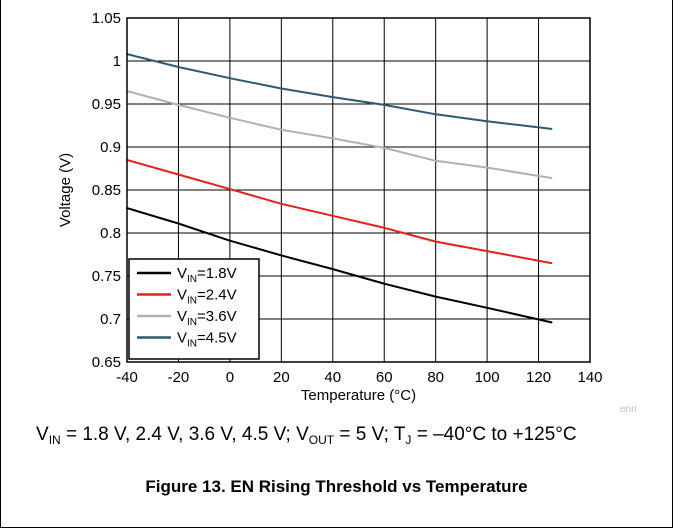 This screenshot has width=673, height=529. What do you see at coordinates (178, 434) in the screenshot?
I see `cond-vin-values: = 1.8 V, 2.4 V, 3.6 V, 4.5 V;` at bounding box center [178, 434].